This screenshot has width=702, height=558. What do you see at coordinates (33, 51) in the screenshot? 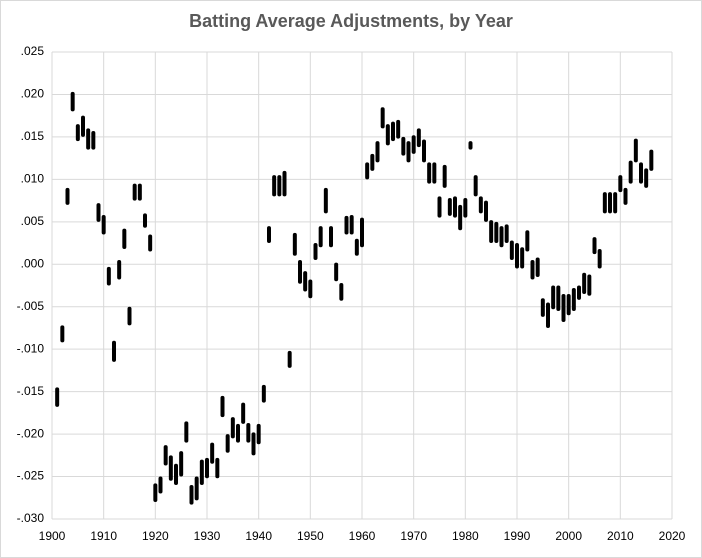
I see `y-tick-label: .025` at bounding box center [33, 51].